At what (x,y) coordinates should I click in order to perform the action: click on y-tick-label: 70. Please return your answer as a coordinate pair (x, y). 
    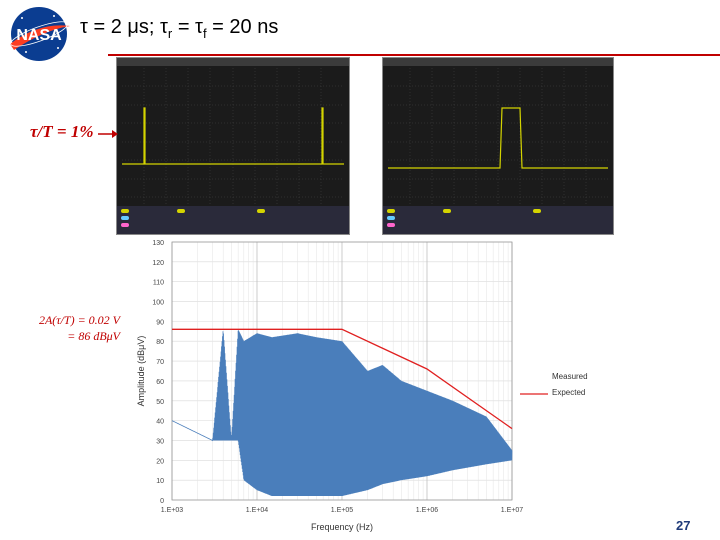
    Looking at the image, I should click on (160, 362).